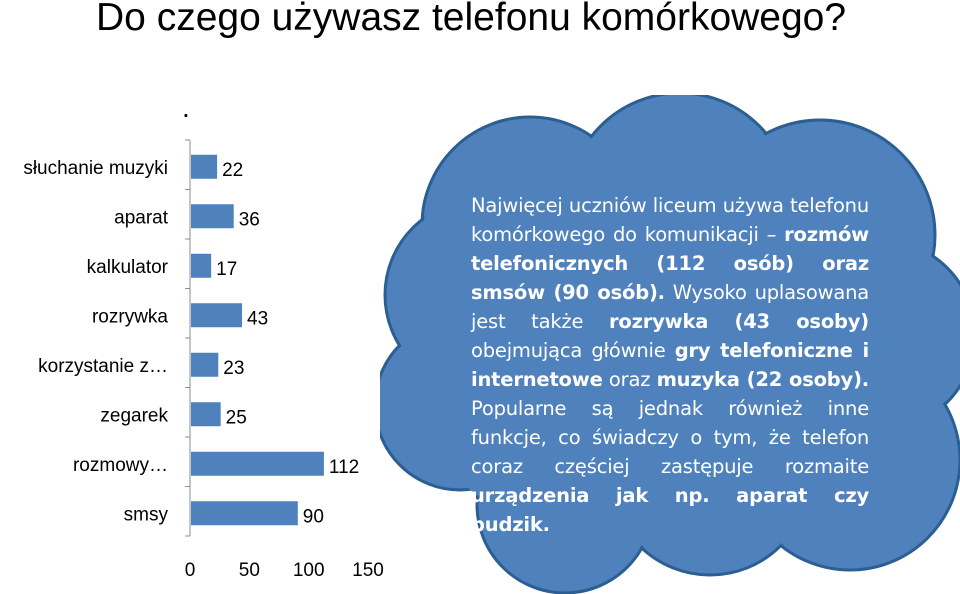  I want to click on data-label: 25, so click(236, 417).